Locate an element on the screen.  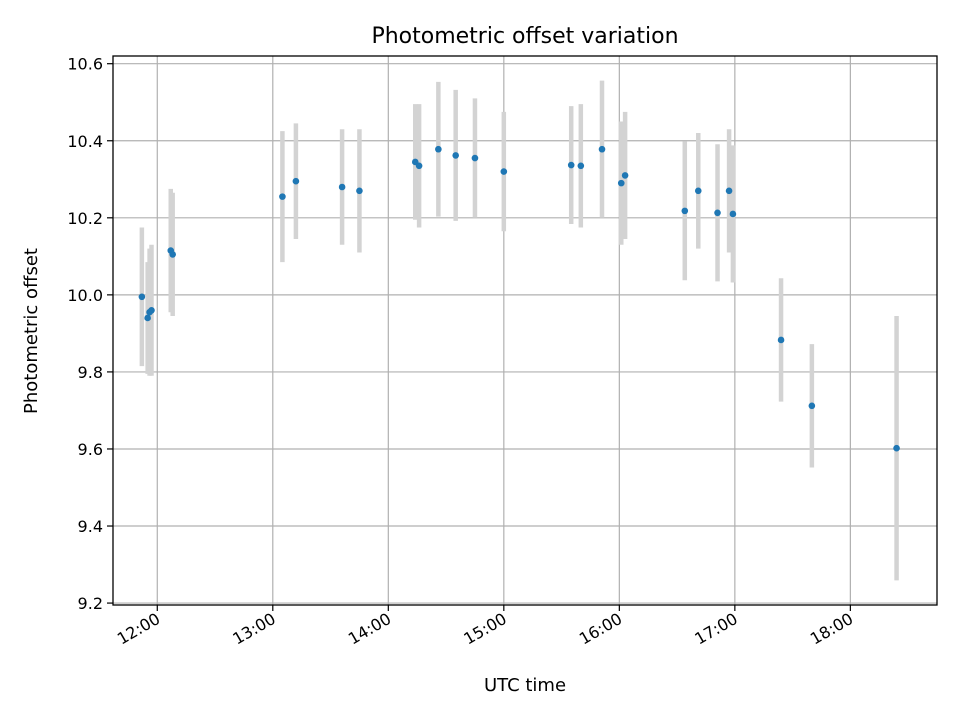
y-tick-label: 10.2 is located at coordinates (85, 218).